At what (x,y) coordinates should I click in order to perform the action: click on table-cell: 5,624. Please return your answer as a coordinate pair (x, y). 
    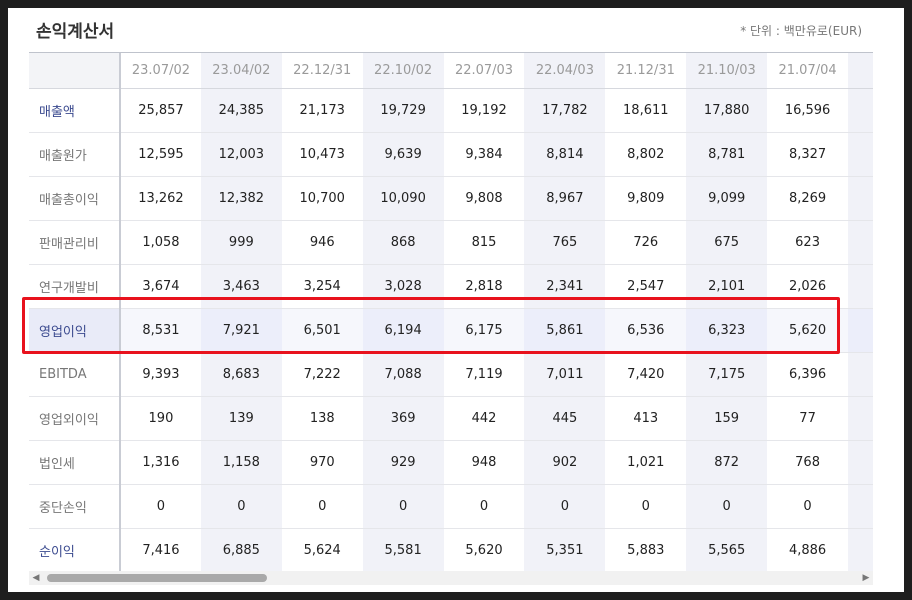
    Looking at the image, I should click on (322, 549).